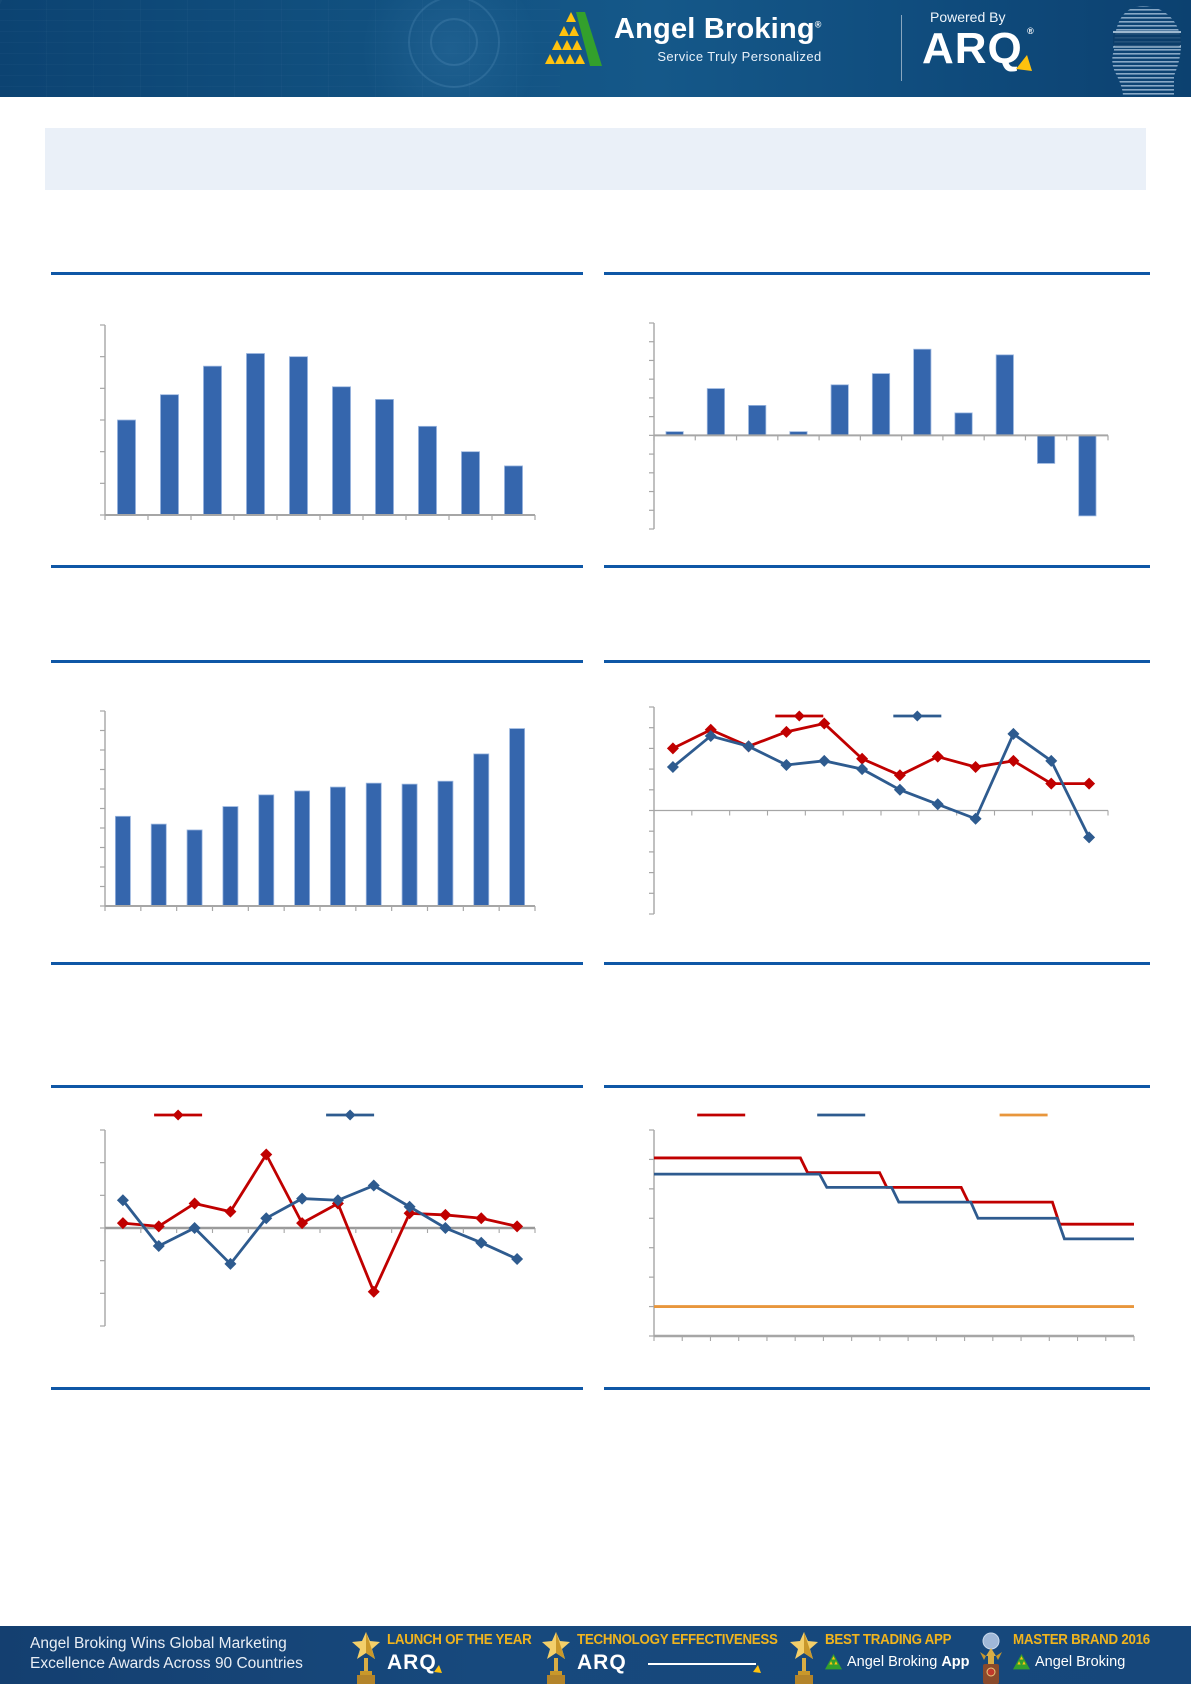 This screenshot has height=1684, width=1191. Describe the element at coordinates (908, 1662) in the screenshot. I see `award-logo-text: Angel Broking App` at that location.